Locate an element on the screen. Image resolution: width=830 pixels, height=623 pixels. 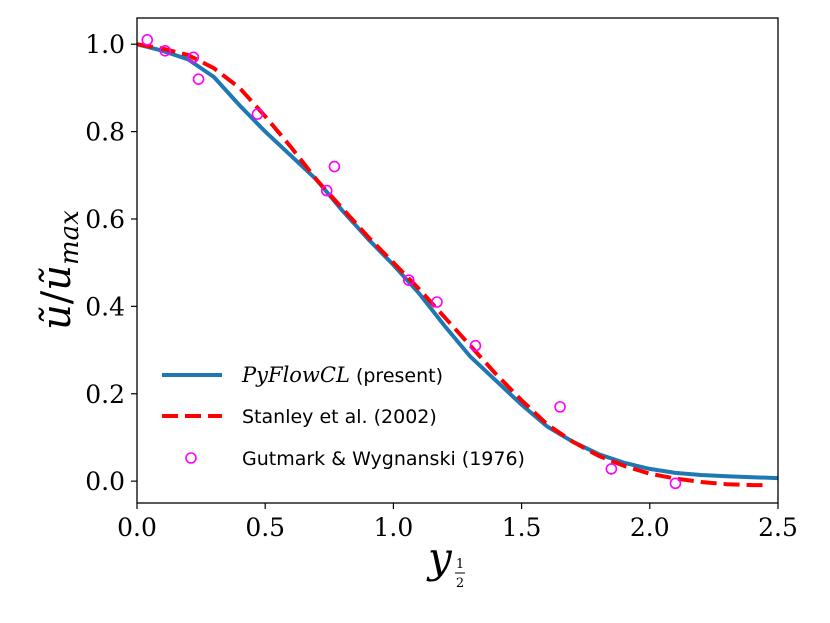
legend-label-pyflowcl-italic: PyFlowCL is located at coordinates (295, 375).